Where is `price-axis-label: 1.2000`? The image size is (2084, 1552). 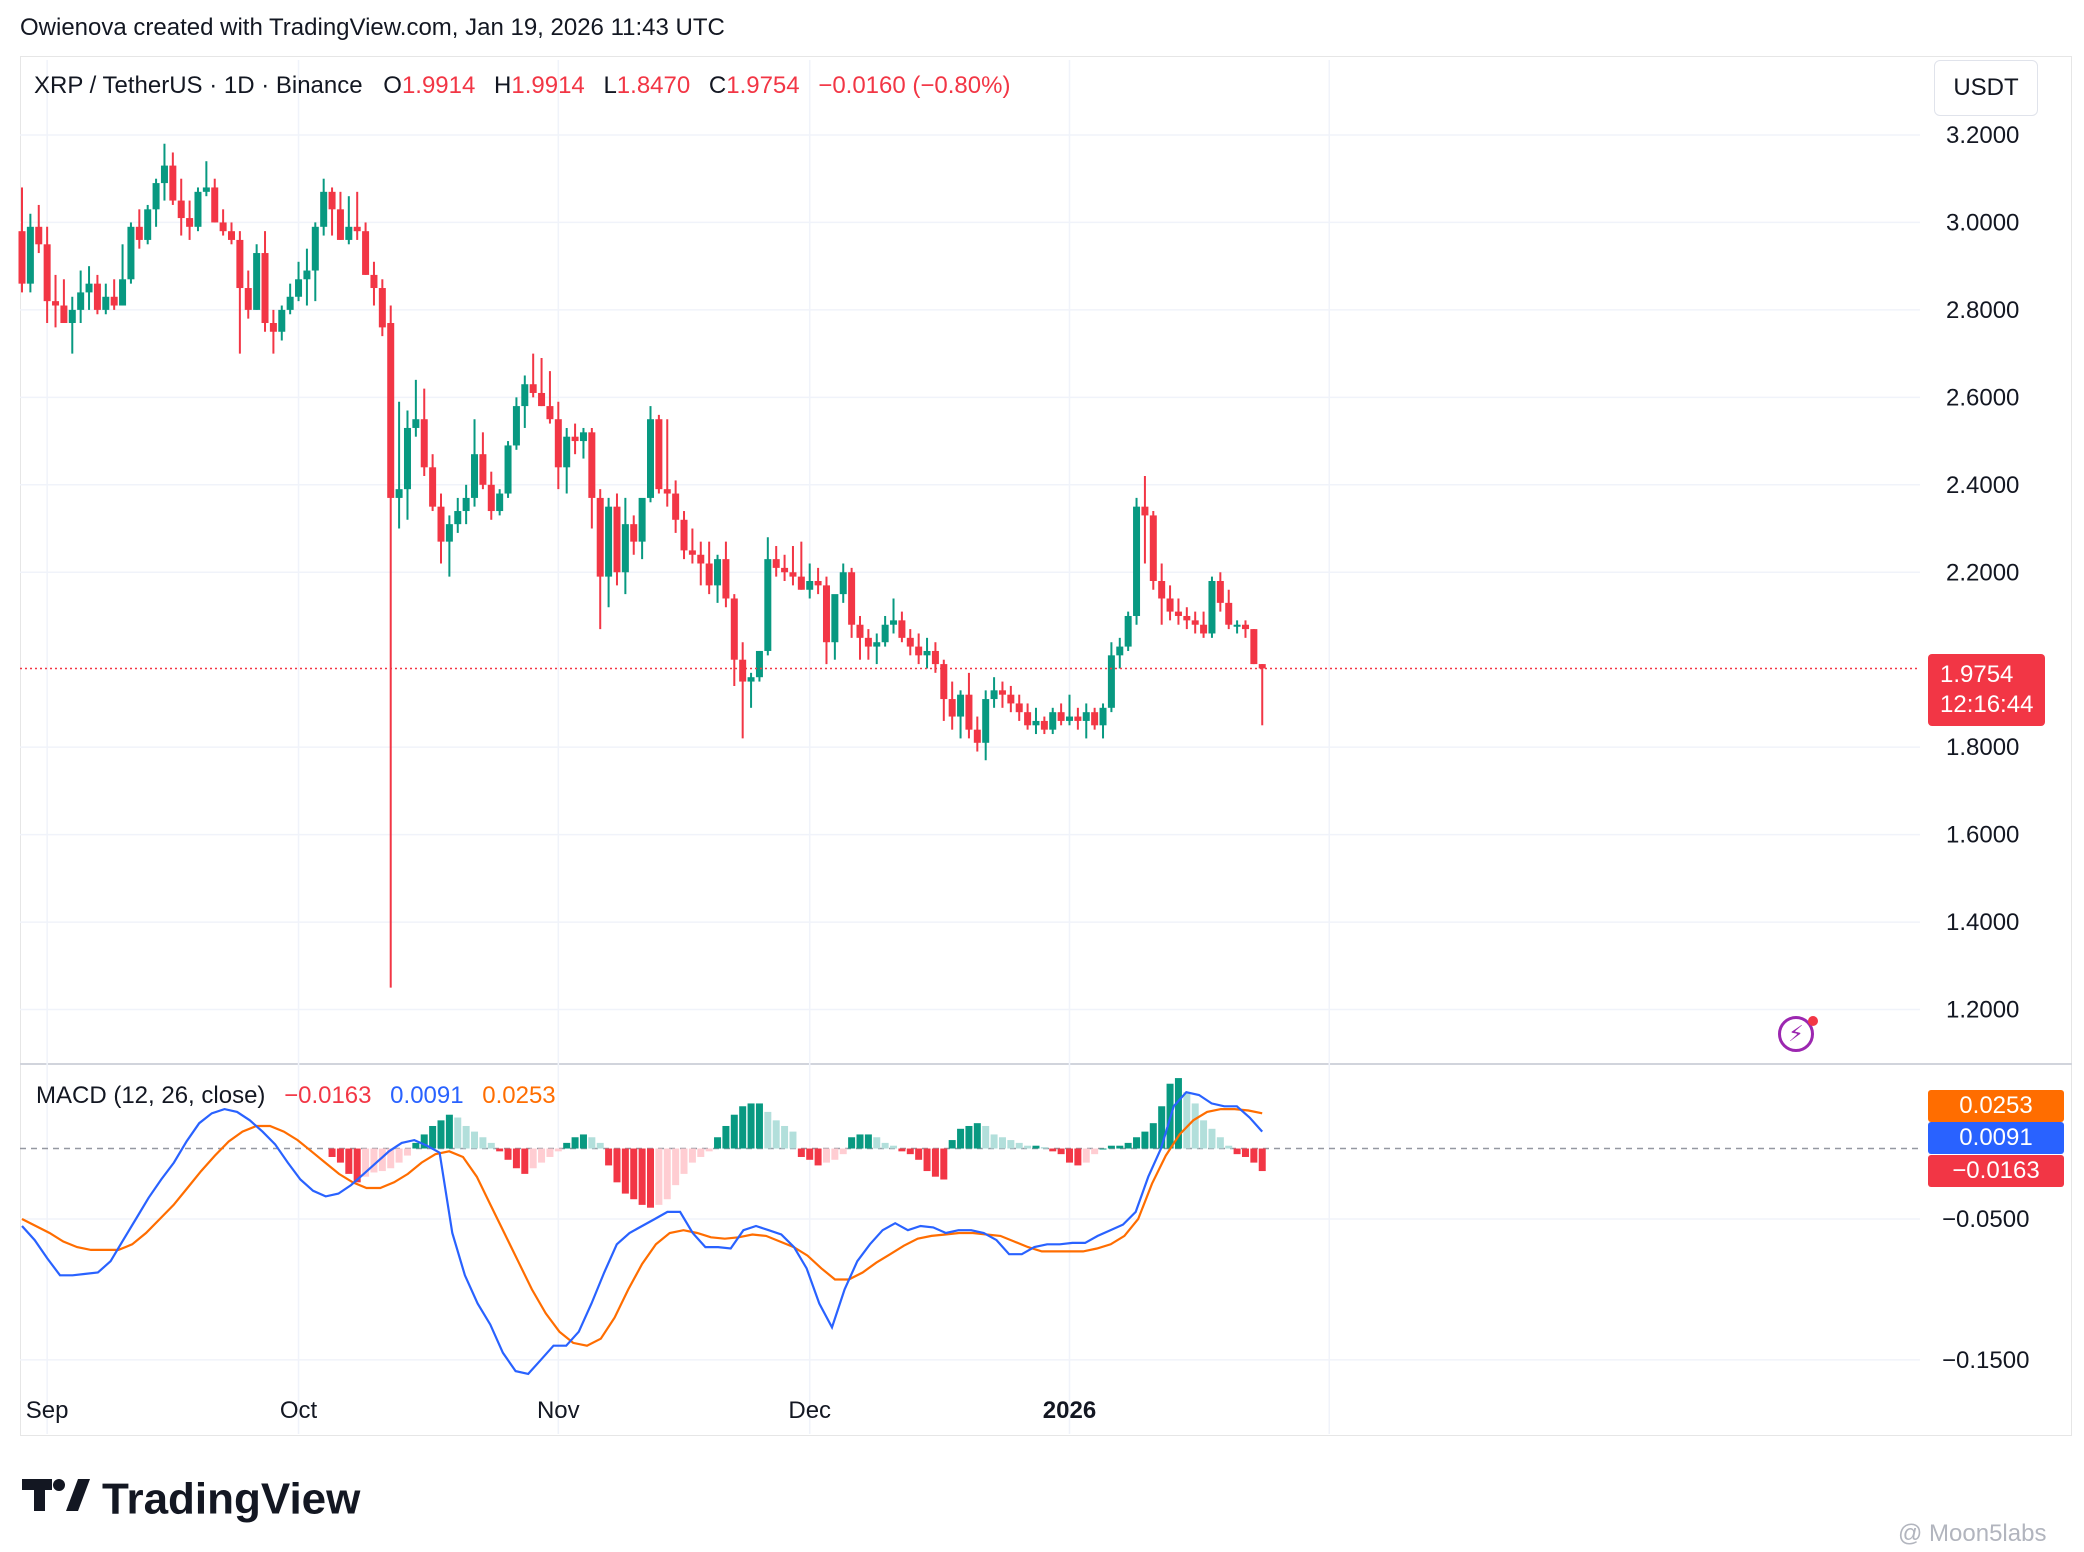
price-axis-label: 1.2000 is located at coordinates (1982, 1010).